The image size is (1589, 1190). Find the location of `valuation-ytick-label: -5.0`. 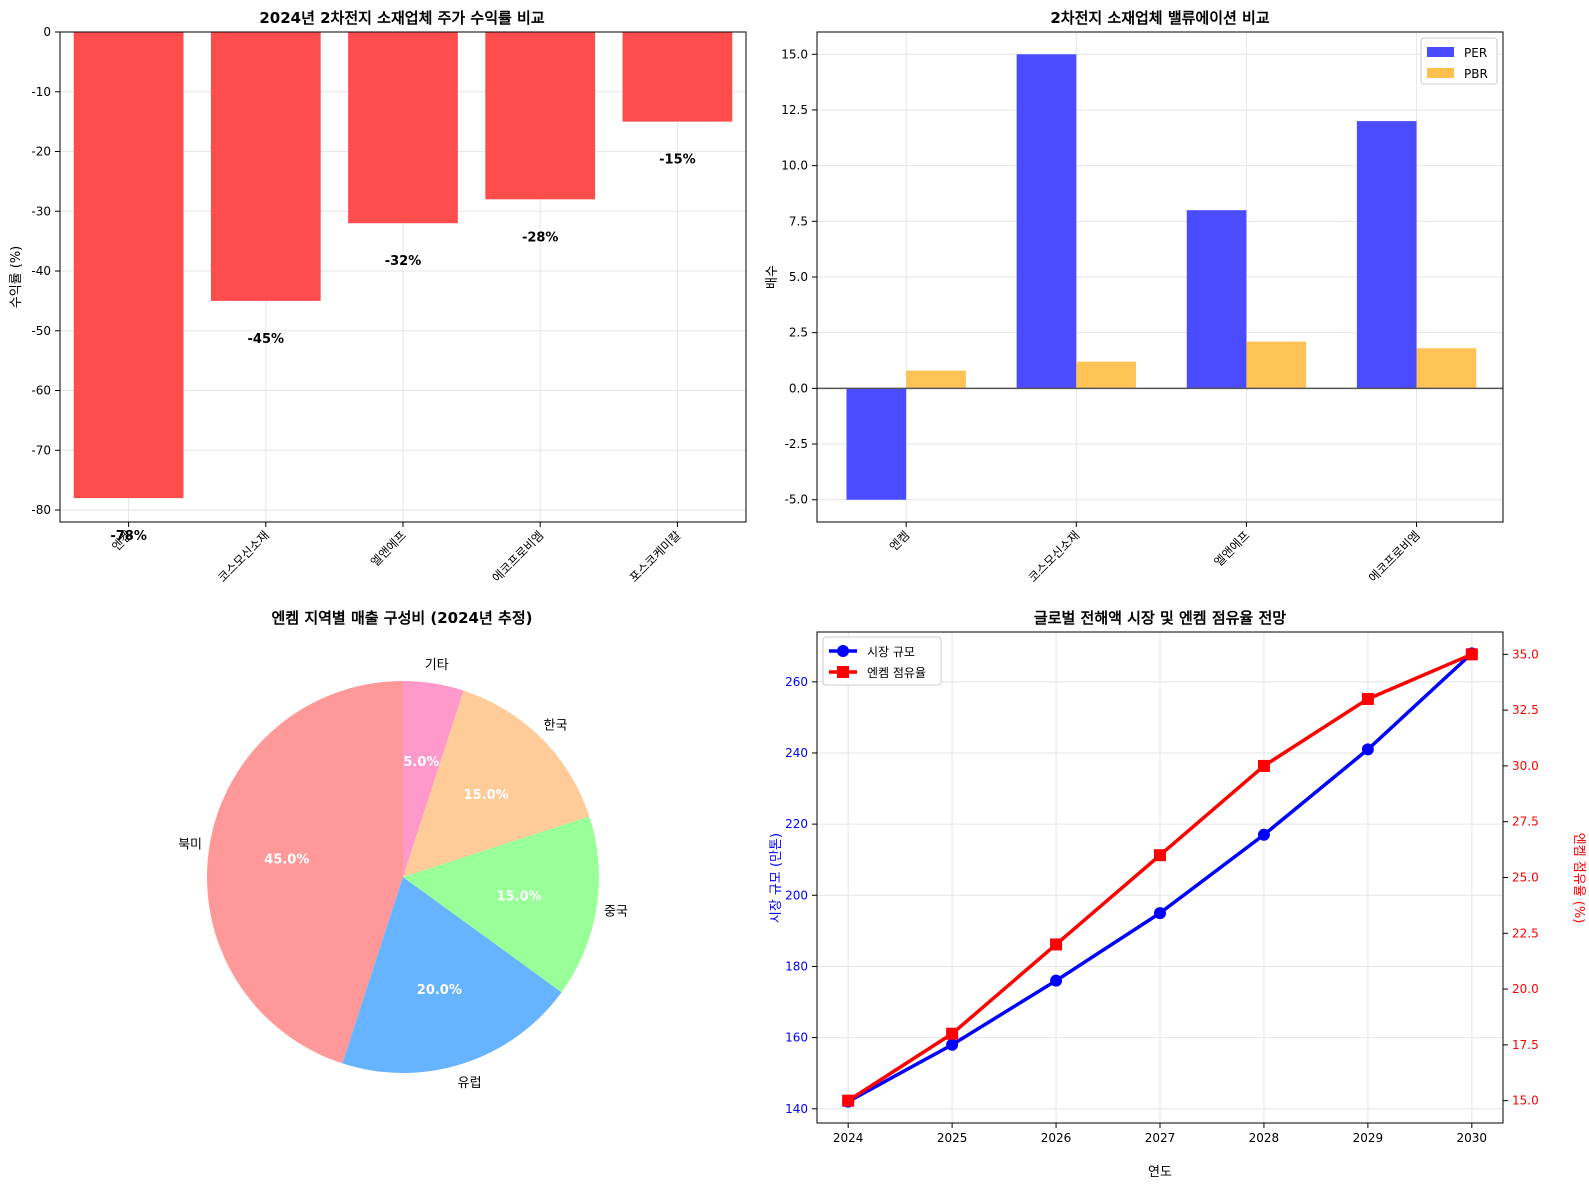

valuation-ytick-label: -5.0 is located at coordinates (796, 500).